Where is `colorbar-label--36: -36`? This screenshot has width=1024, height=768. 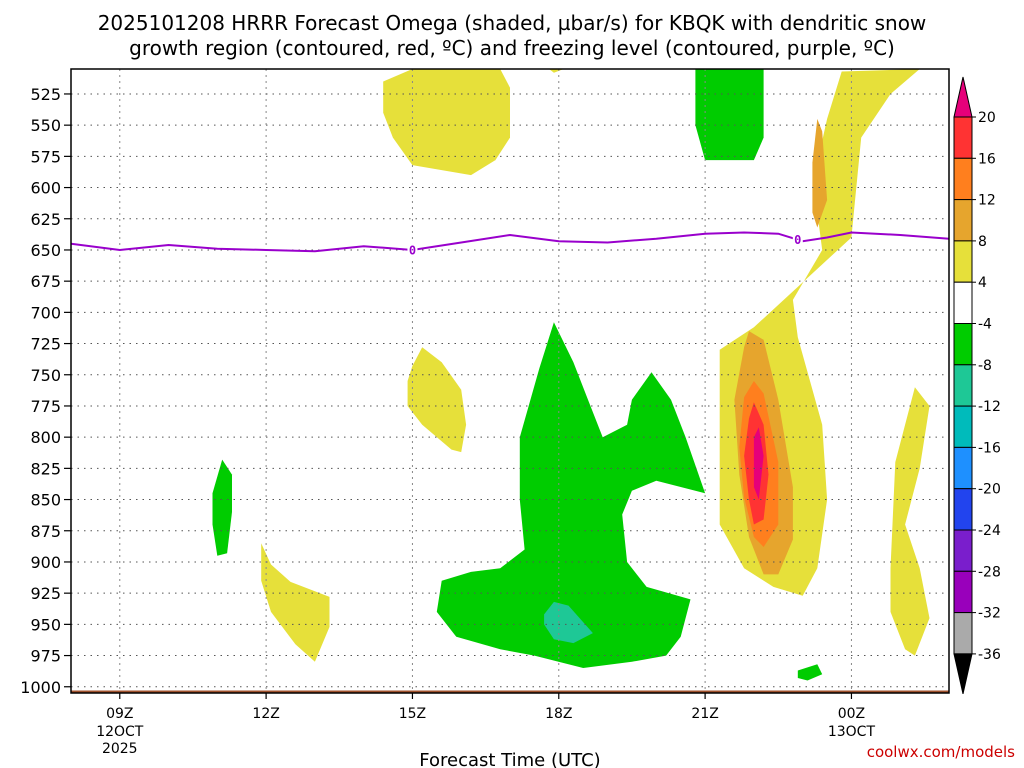
colorbar-label--36: -36 is located at coordinates (989, 655).